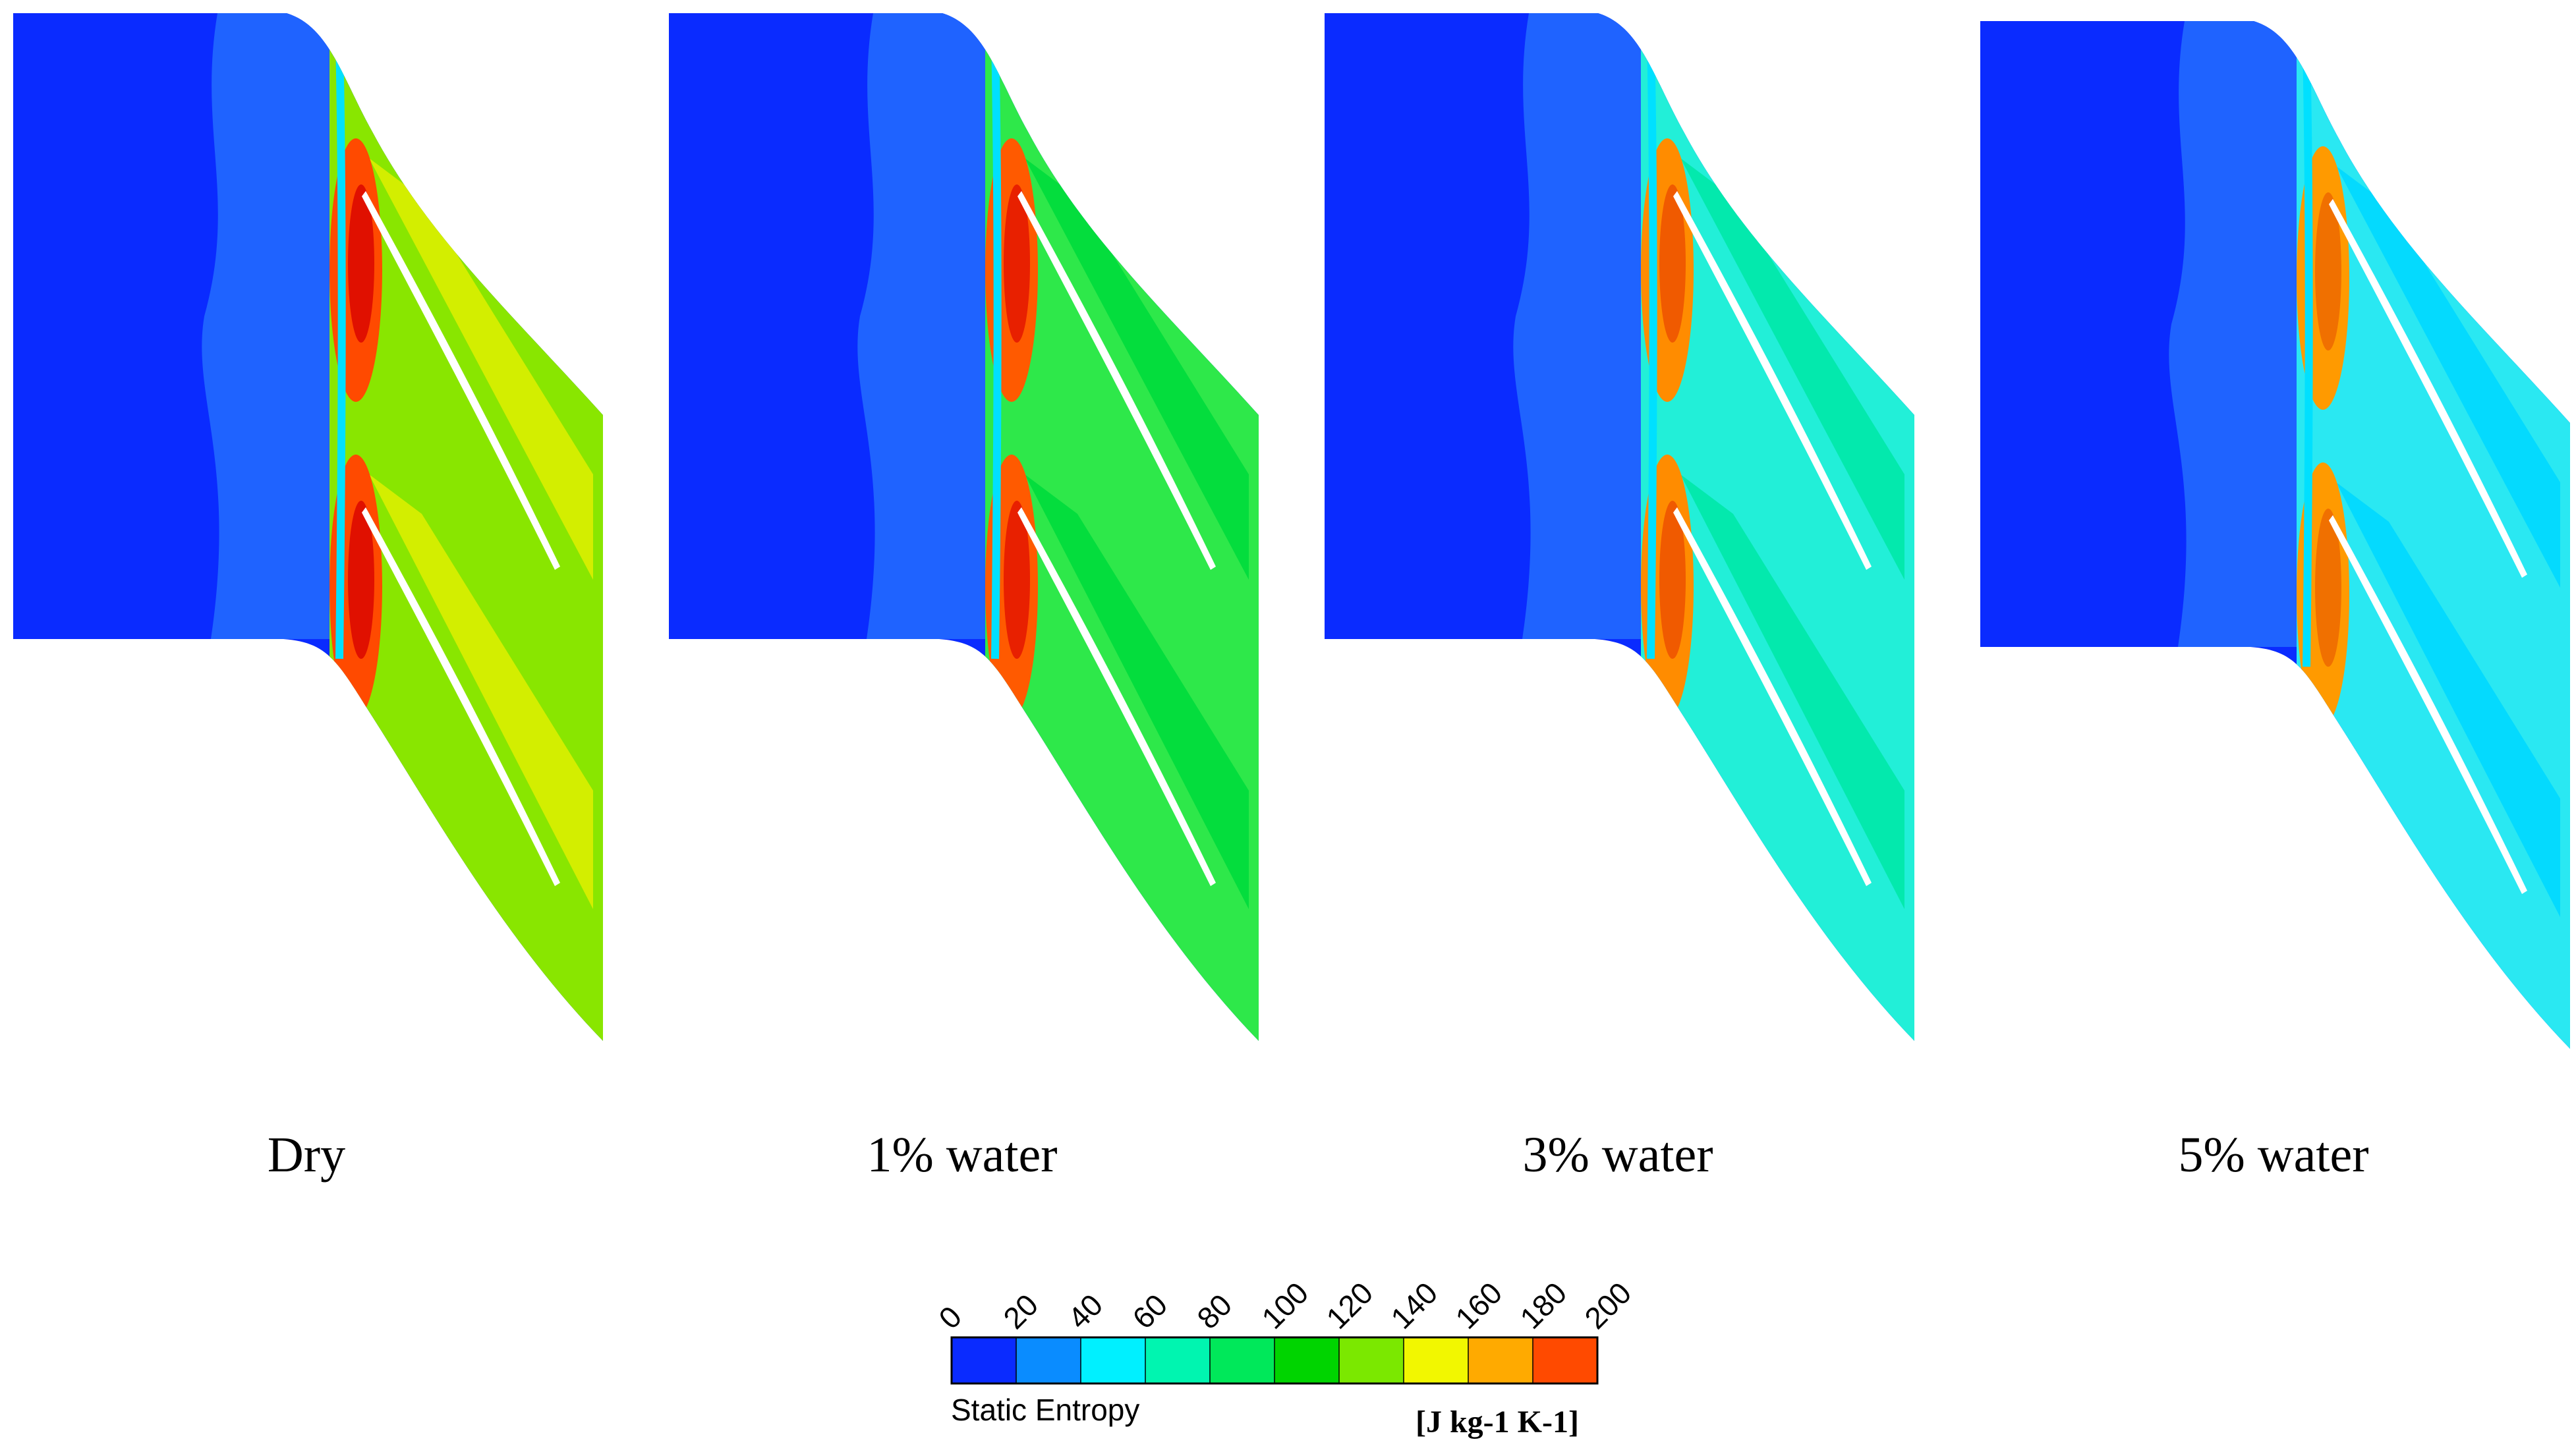 The image size is (2576, 1452). What do you see at coordinates (1478, 1306) in the screenshot?
I see `colorbar-tick-label: 160` at bounding box center [1478, 1306].